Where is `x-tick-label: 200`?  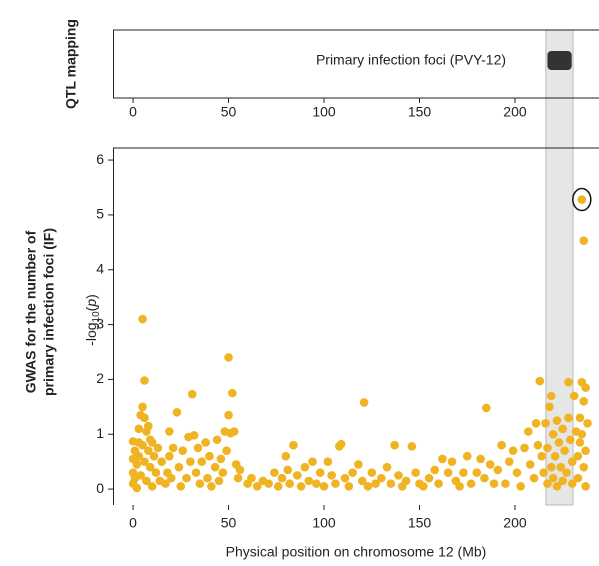 x-tick-label: 200 is located at coordinates (515, 523).